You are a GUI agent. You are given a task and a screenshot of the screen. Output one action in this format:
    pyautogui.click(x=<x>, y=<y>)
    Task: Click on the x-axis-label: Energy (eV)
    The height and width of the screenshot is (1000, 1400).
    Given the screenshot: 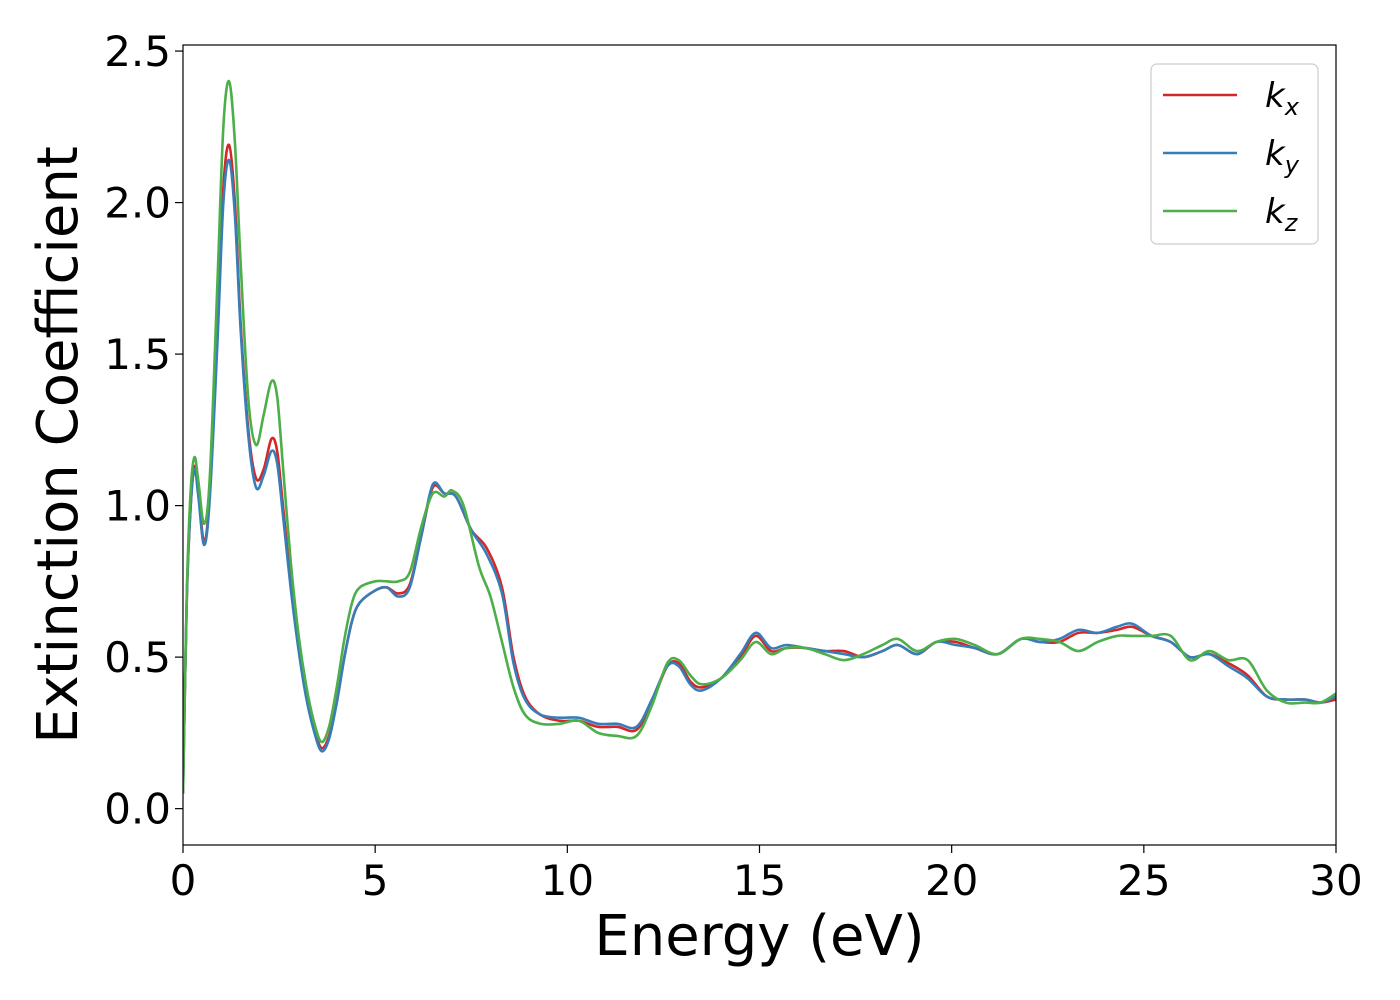 What is the action you would take?
    pyautogui.click(x=759, y=936)
    